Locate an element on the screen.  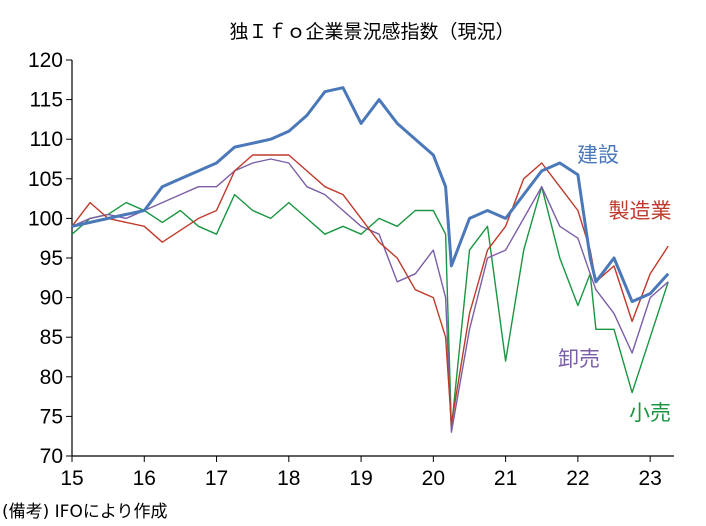
source-note: (備考) IFOにより作成 is located at coordinates (85, 512).